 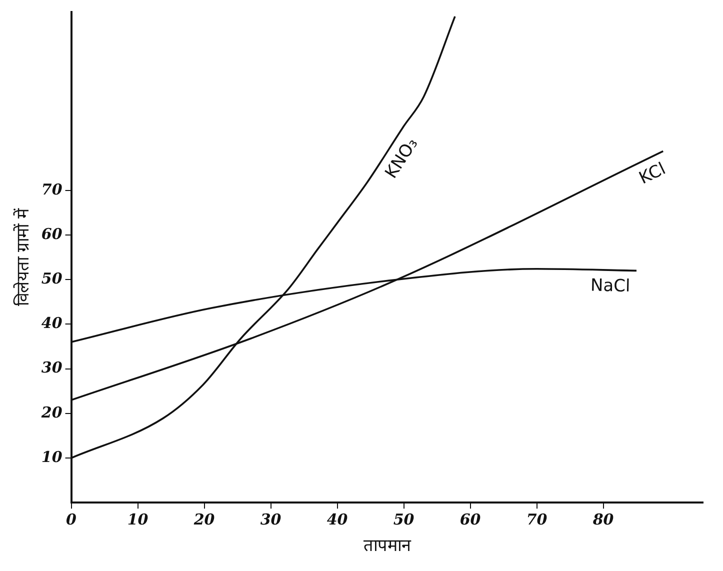 I want to click on y-tick-label: 50, so click(x=52, y=278).